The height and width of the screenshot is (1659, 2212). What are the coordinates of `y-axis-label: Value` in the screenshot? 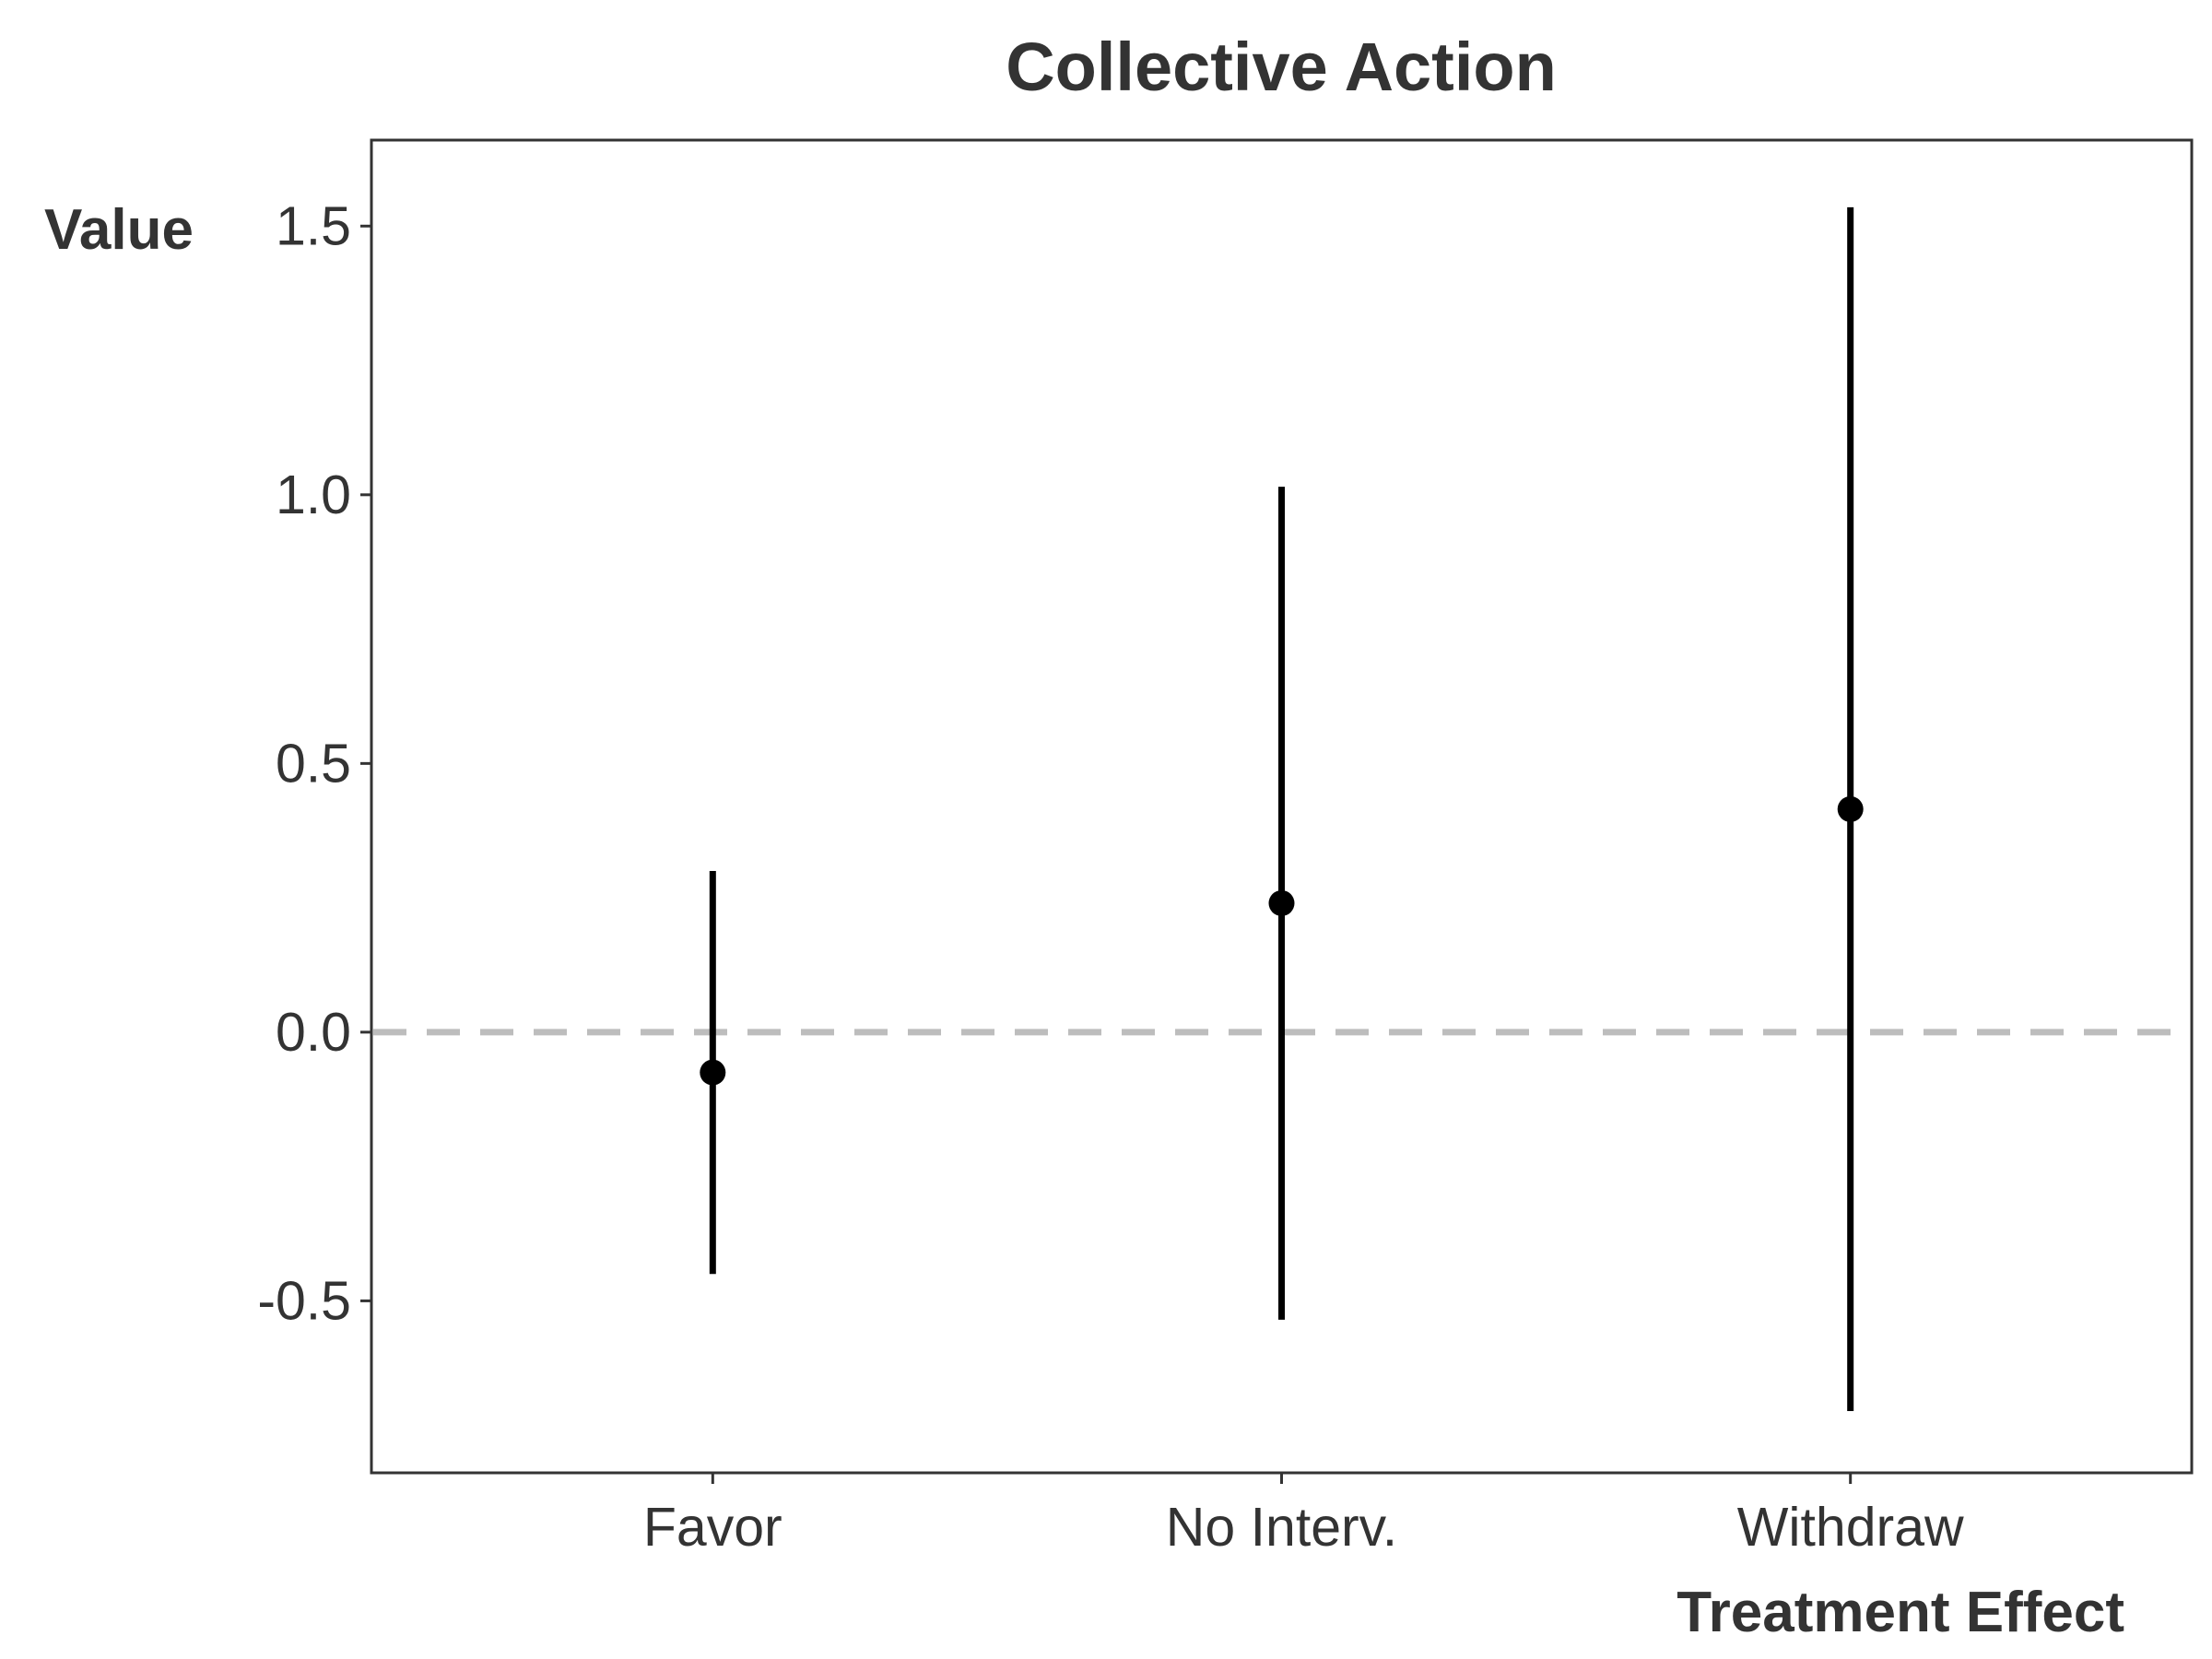 It's located at (119, 230).